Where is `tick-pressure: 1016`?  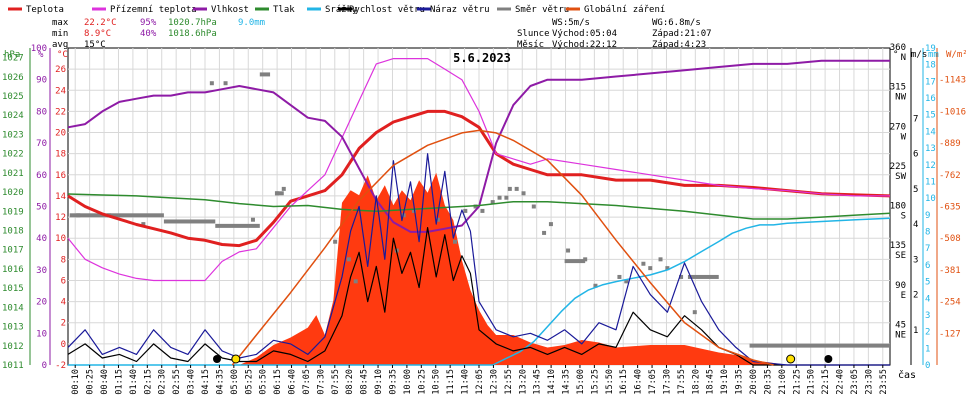 tick-pressure: 1016 is located at coordinates (13, 270).